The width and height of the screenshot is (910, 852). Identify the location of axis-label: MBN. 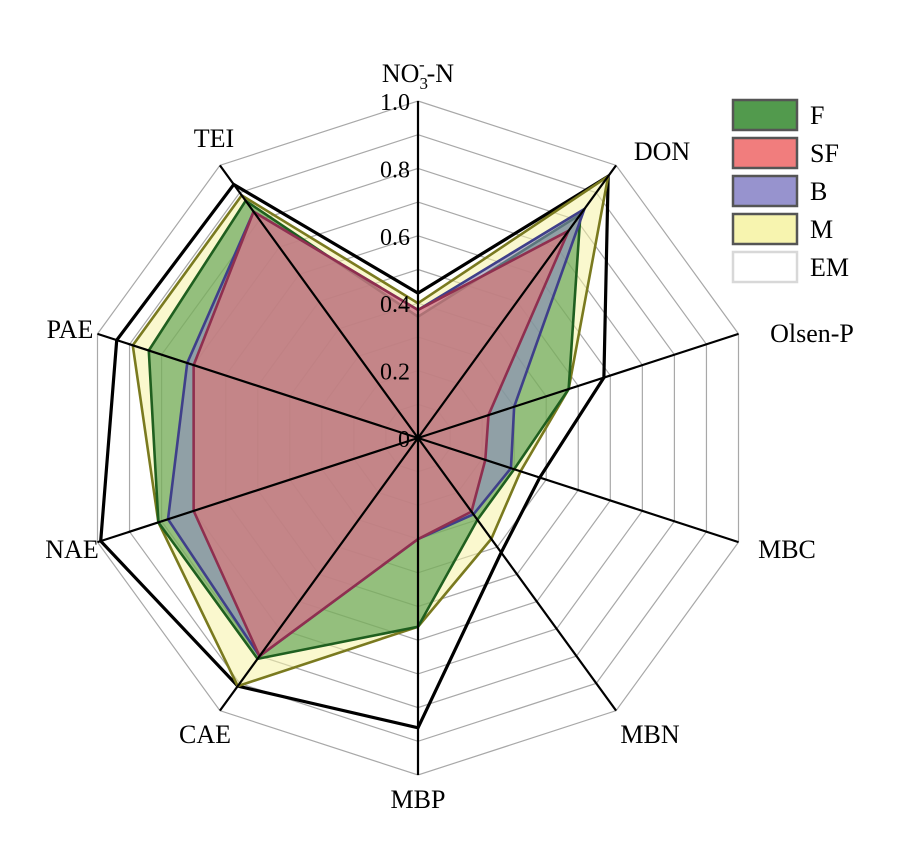
(649, 734).